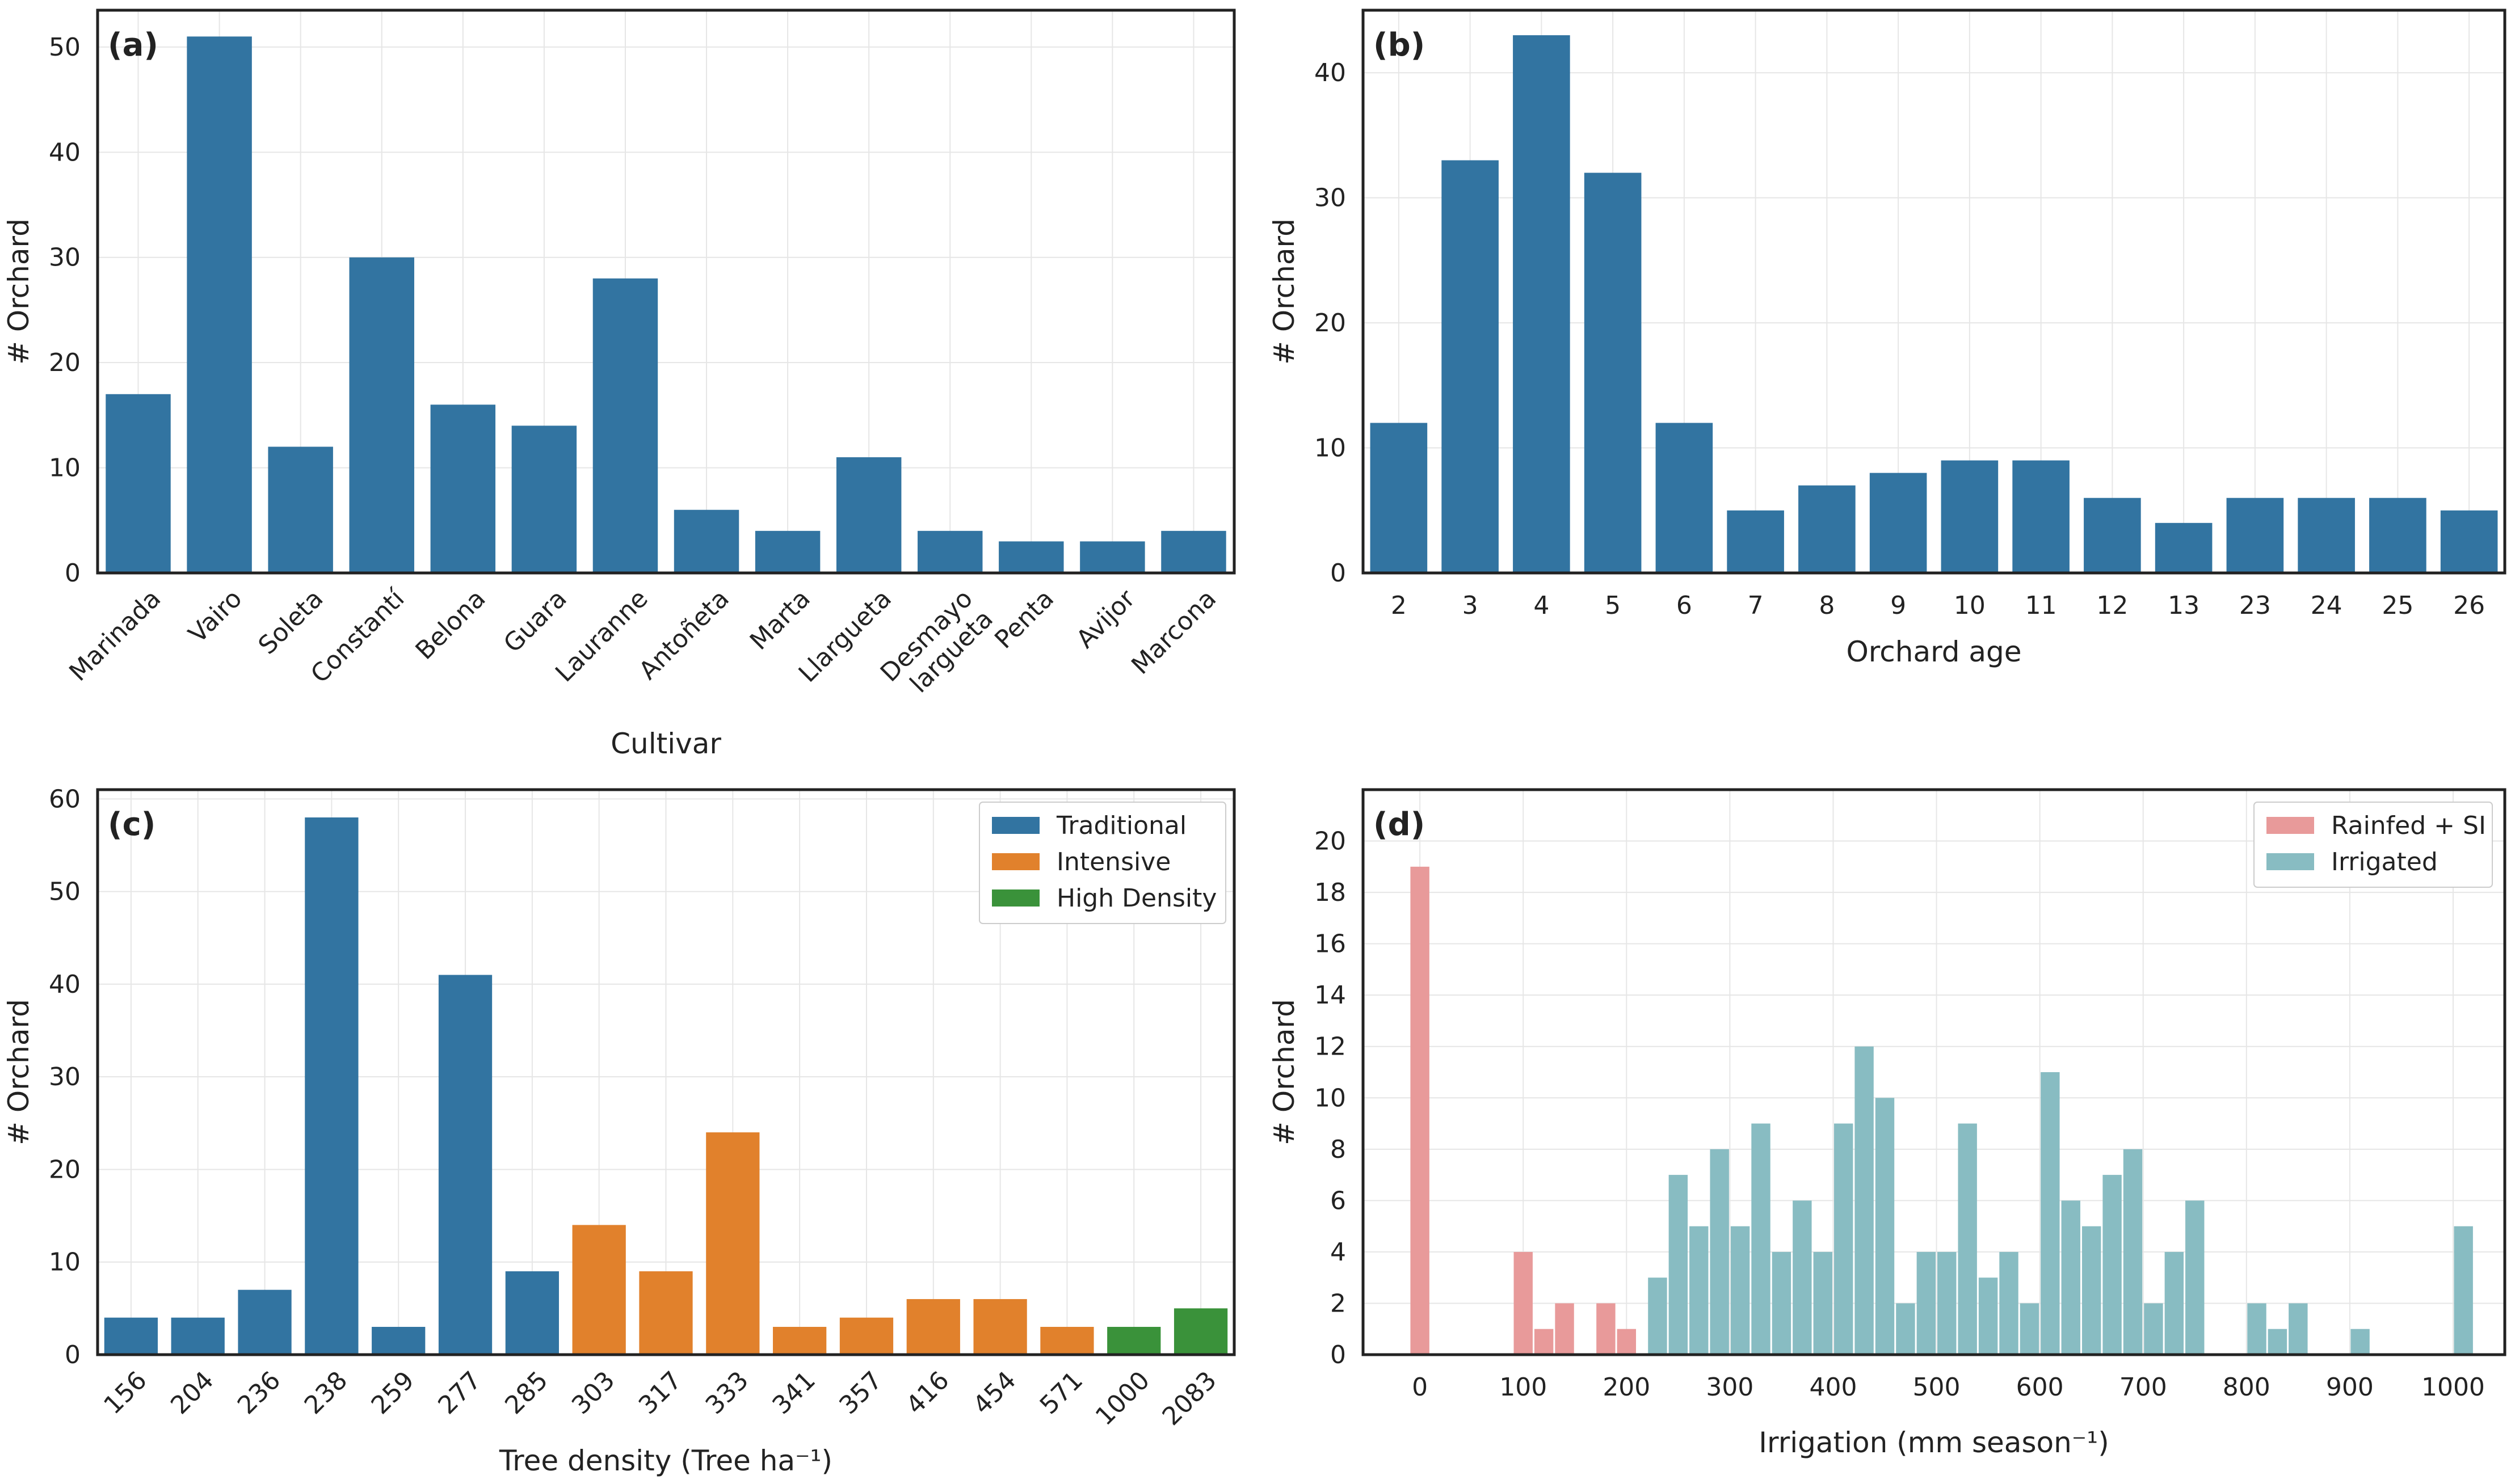  Describe the element at coordinates (1174, 632) in the screenshot. I see `x-tick-label: Marcona` at that location.